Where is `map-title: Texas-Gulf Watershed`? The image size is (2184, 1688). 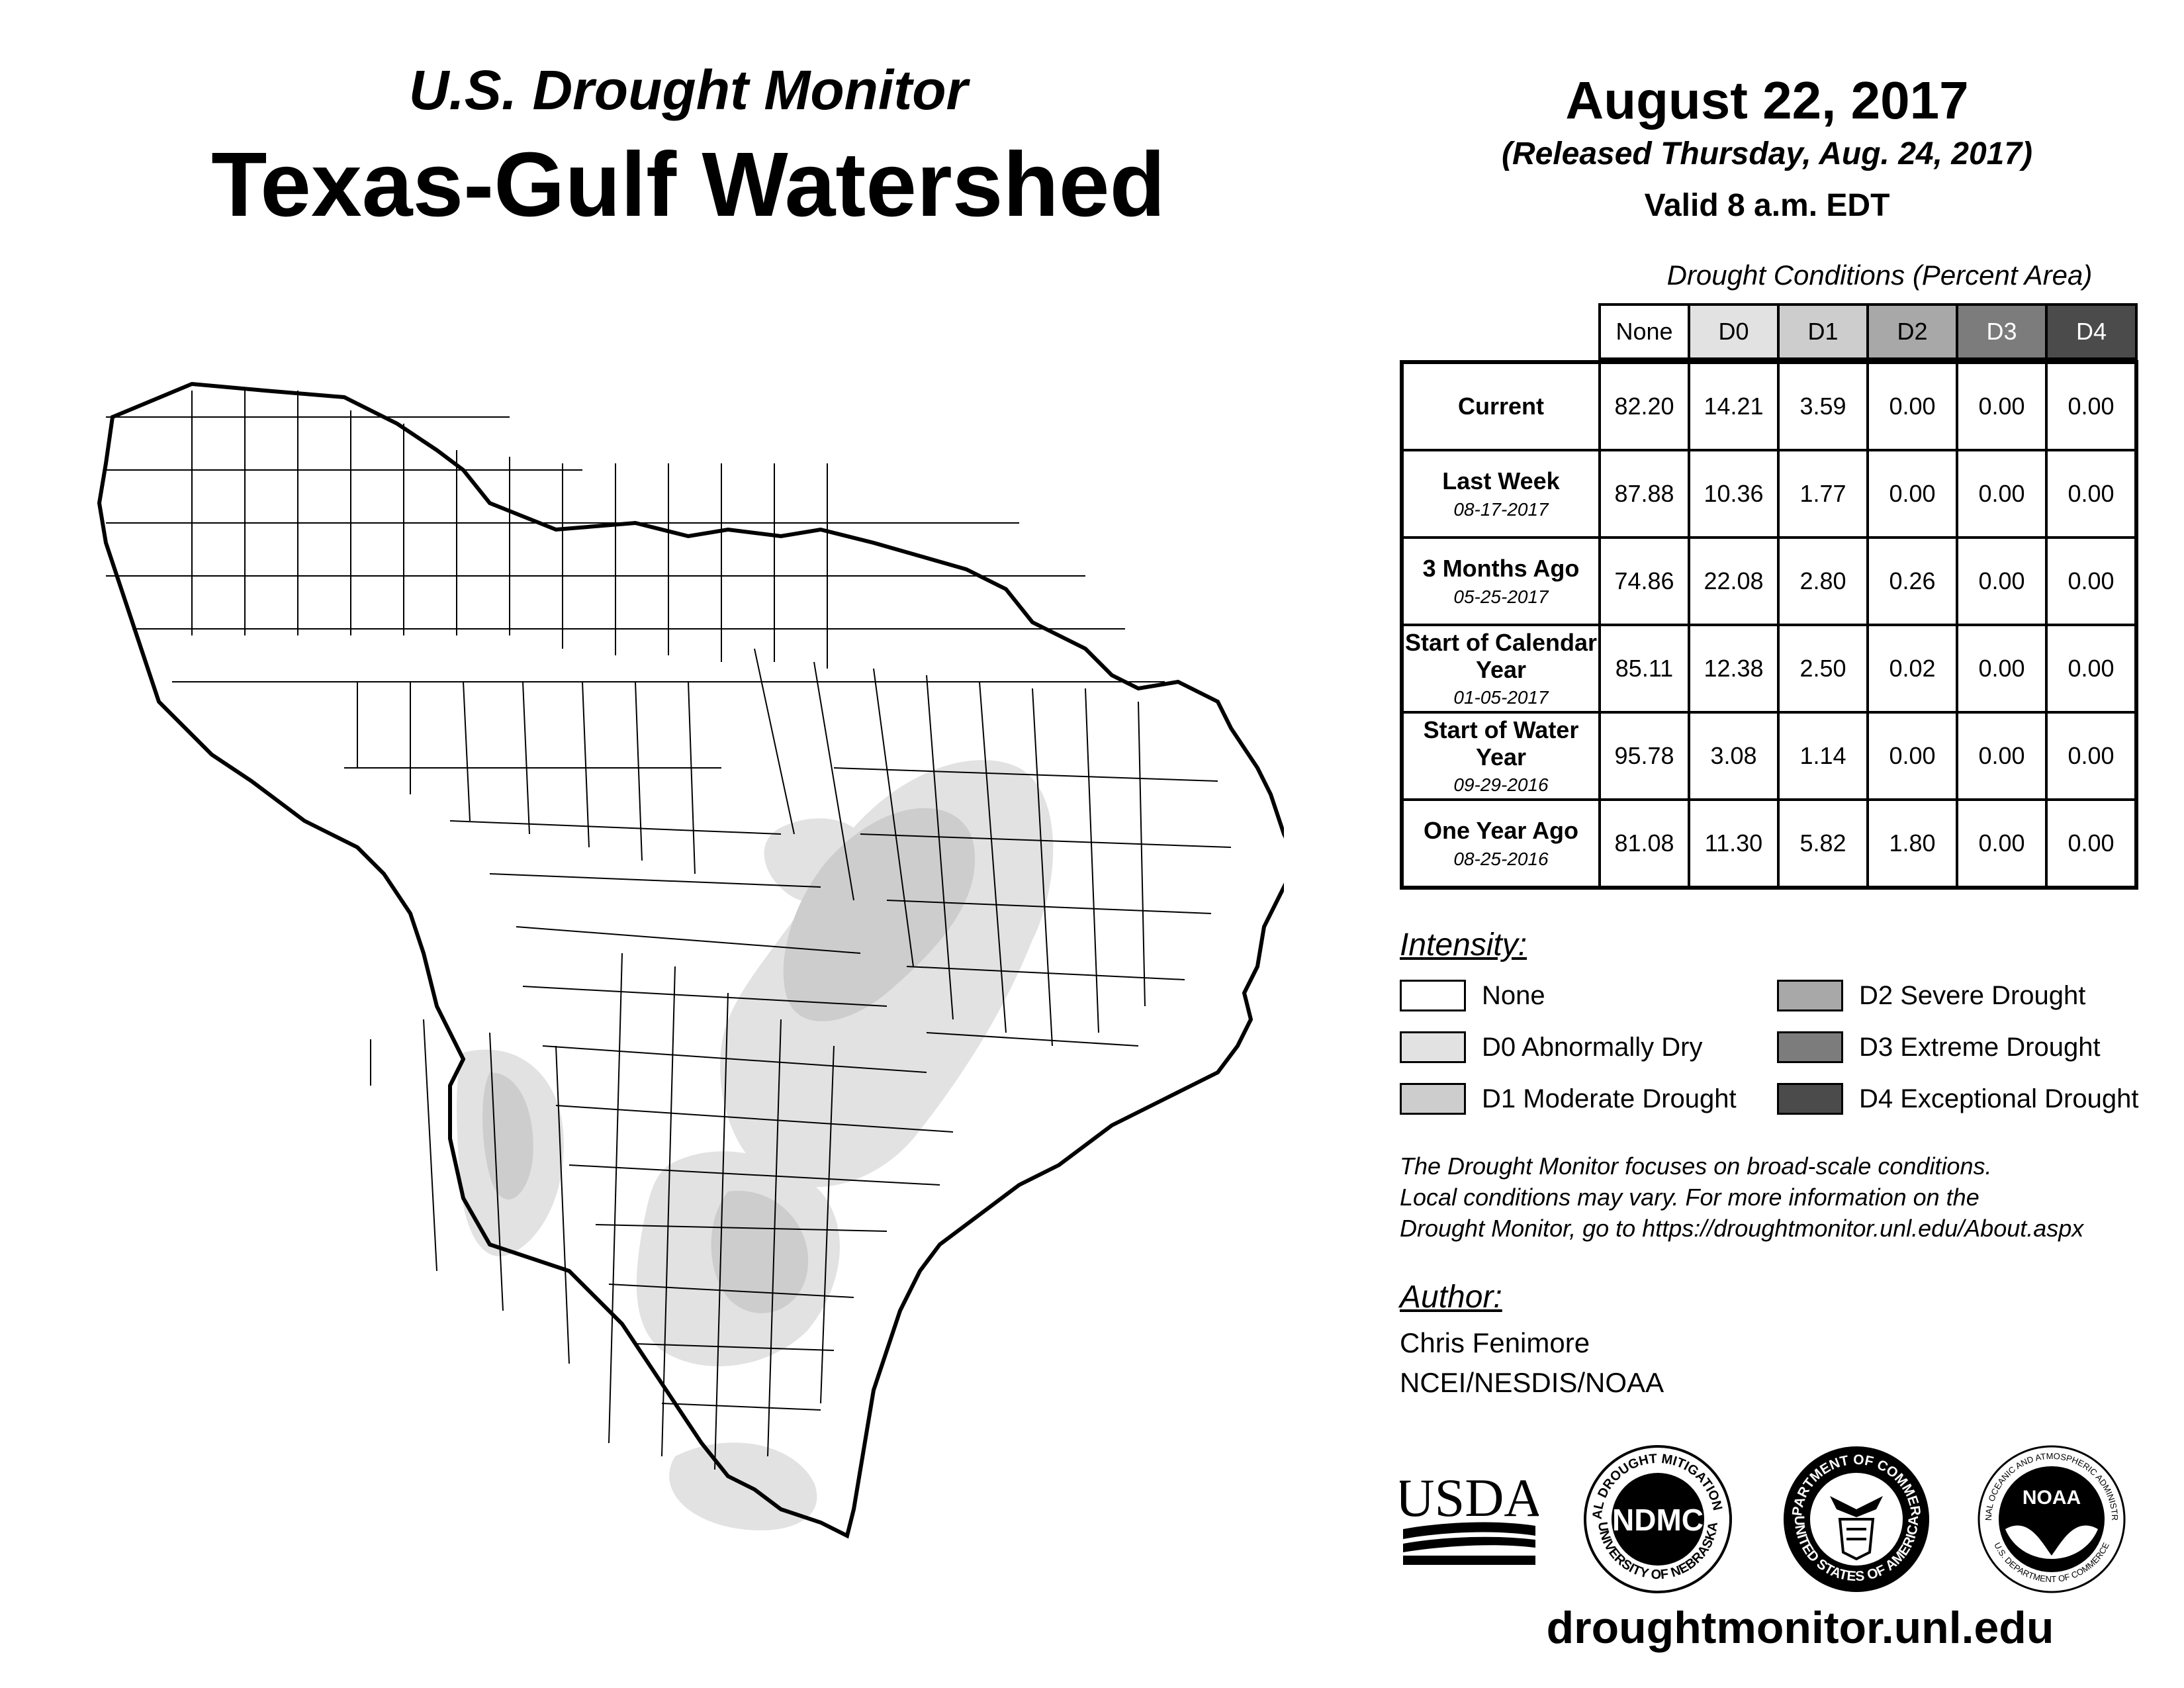
map-title: Texas-Gulf Watershed is located at coordinates (688, 185).